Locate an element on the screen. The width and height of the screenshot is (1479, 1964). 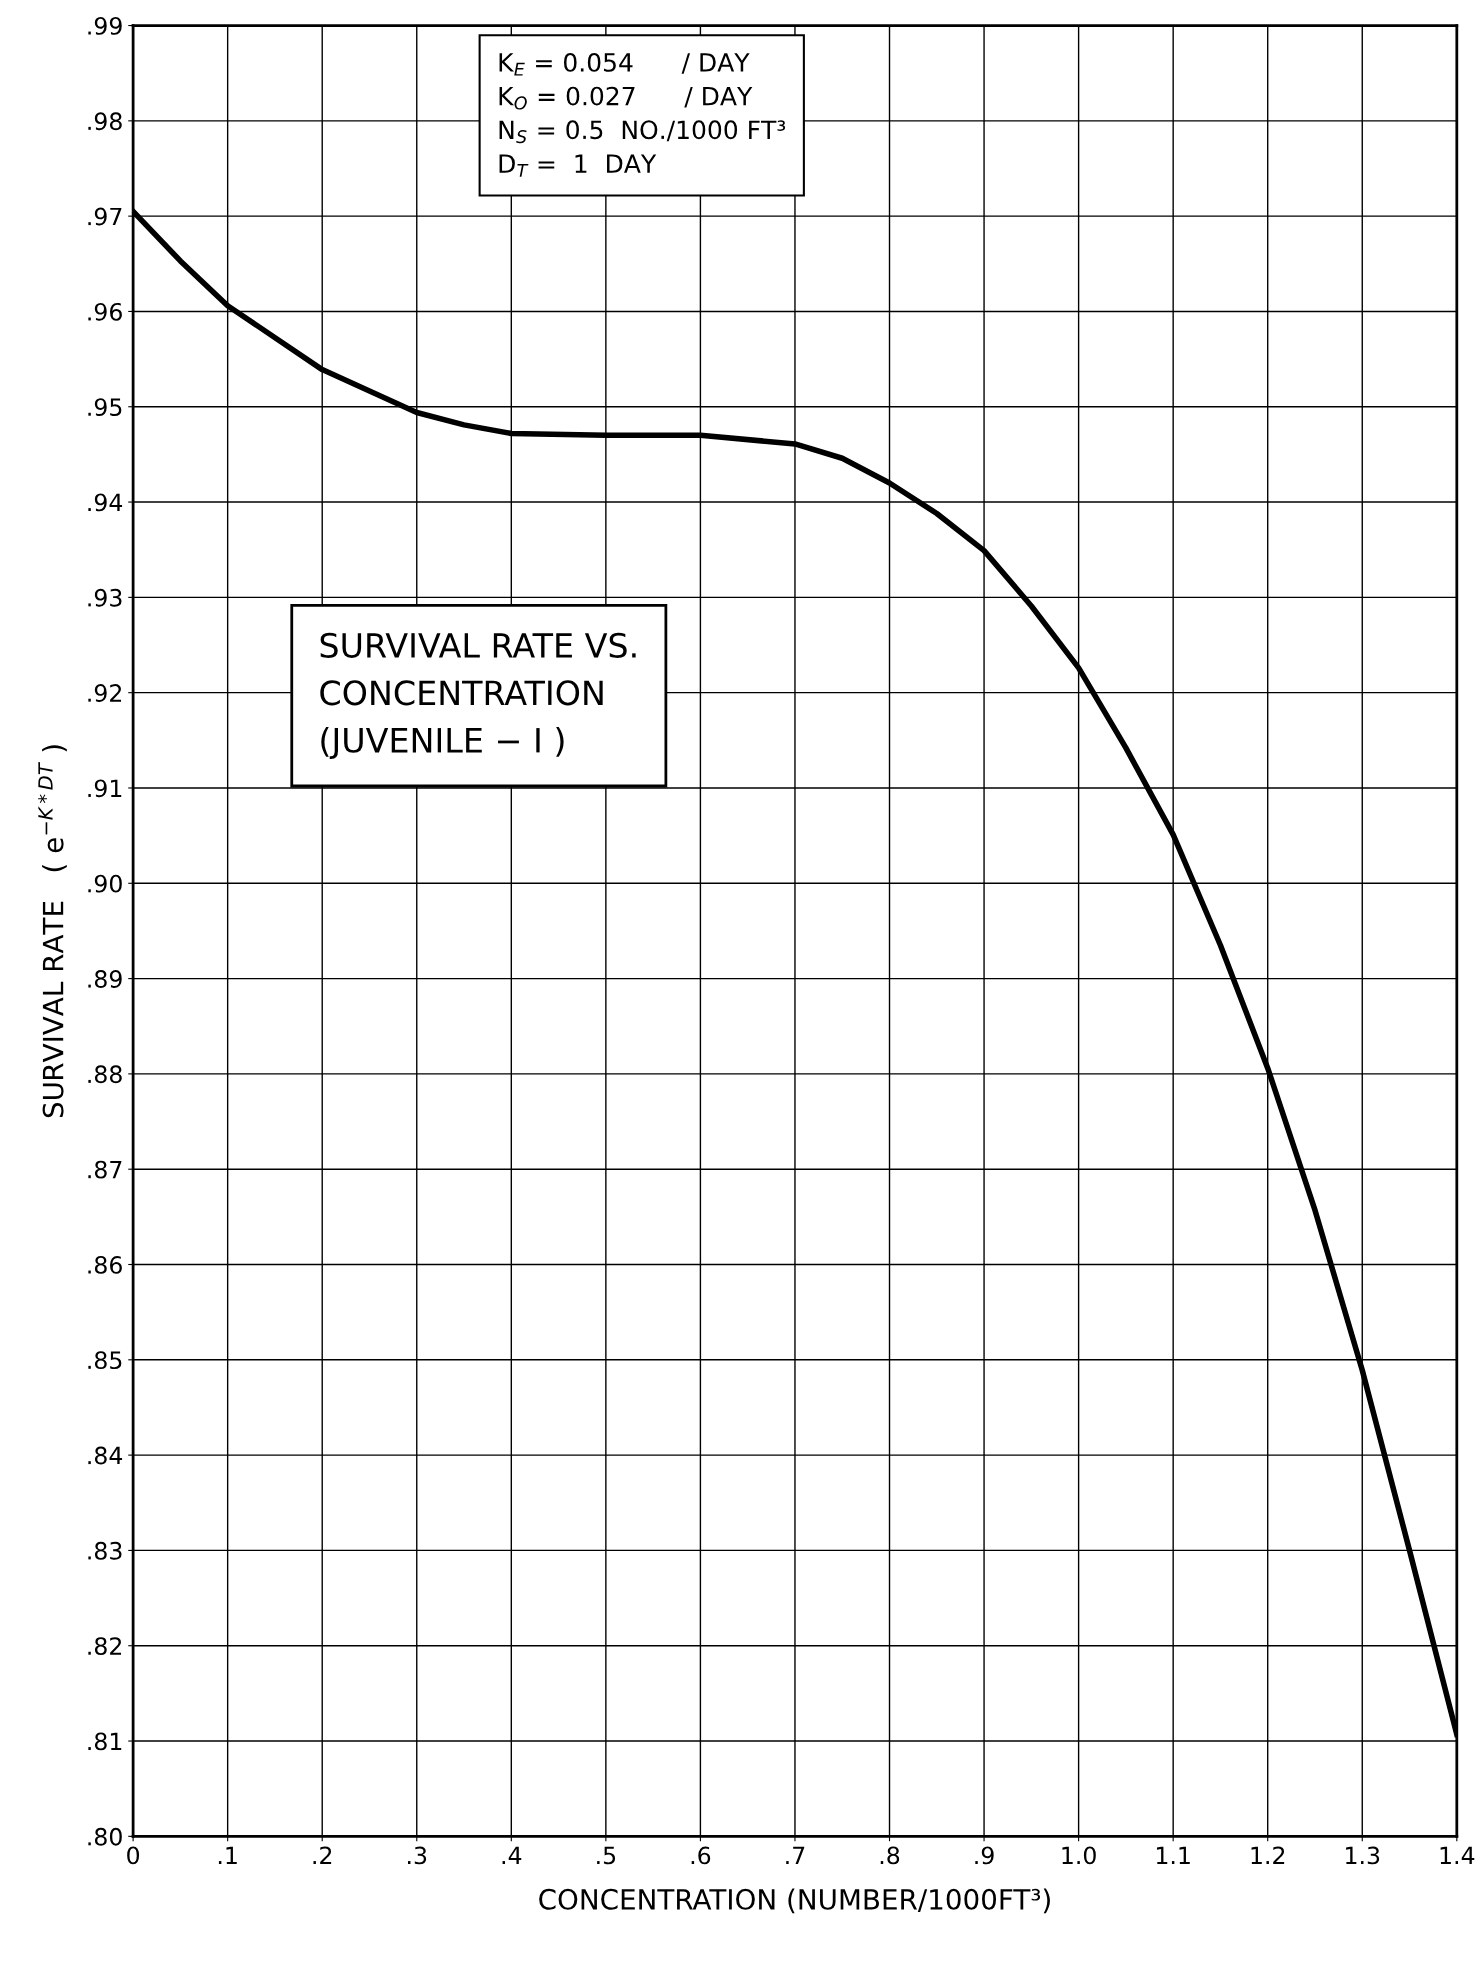
text: SURVIVAL RATE VS. CONCENTRATION (JUVENILE − I ) is located at coordinates (478, 696).